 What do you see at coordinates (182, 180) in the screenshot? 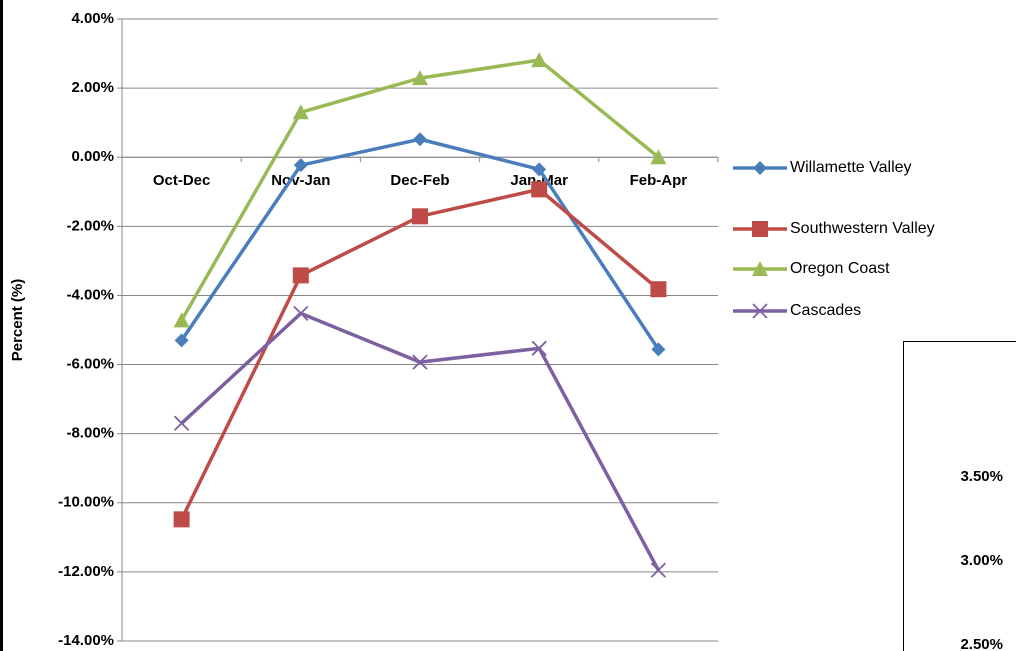
I see `x-tick-label: Oct-Dec` at bounding box center [182, 180].